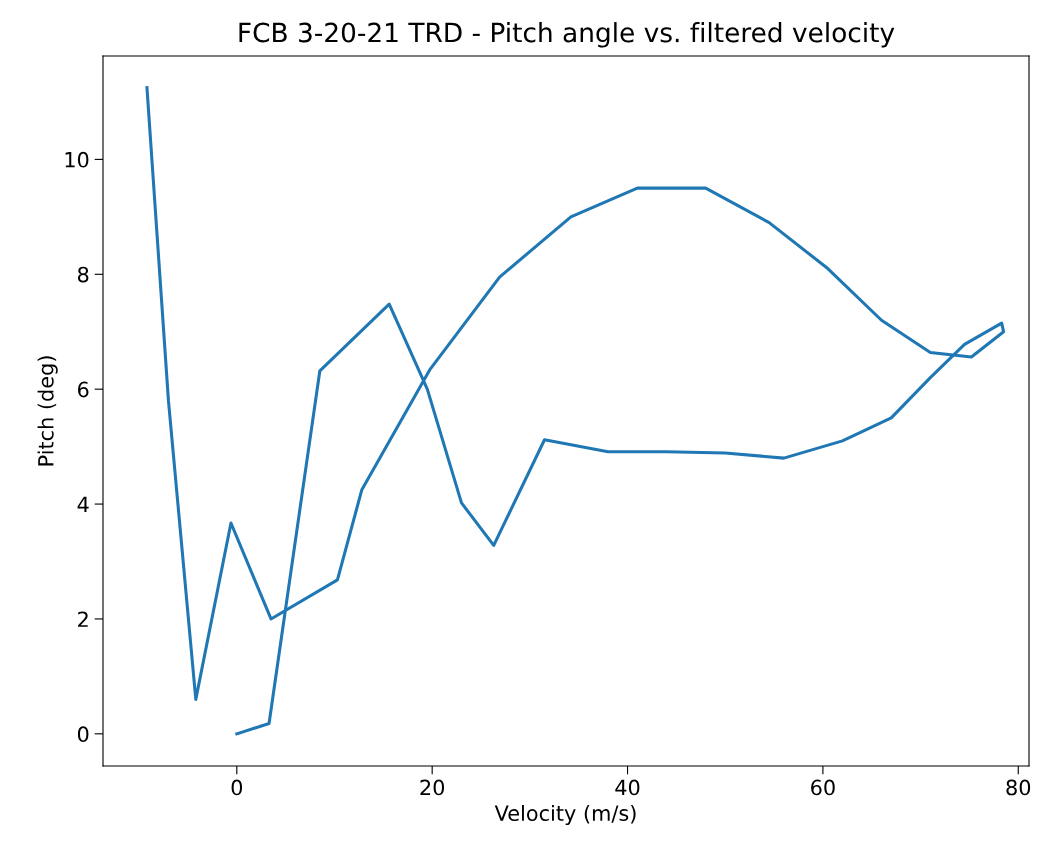 The image size is (1062, 852). Describe the element at coordinates (83, 734) in the screenshot. I see `y-tick-label: 0` at that location.